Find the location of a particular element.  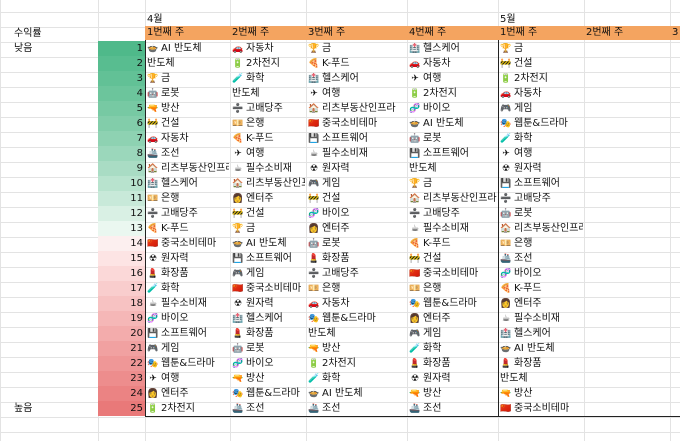

rank-cell: 16 is located at coordinates (121, 273).